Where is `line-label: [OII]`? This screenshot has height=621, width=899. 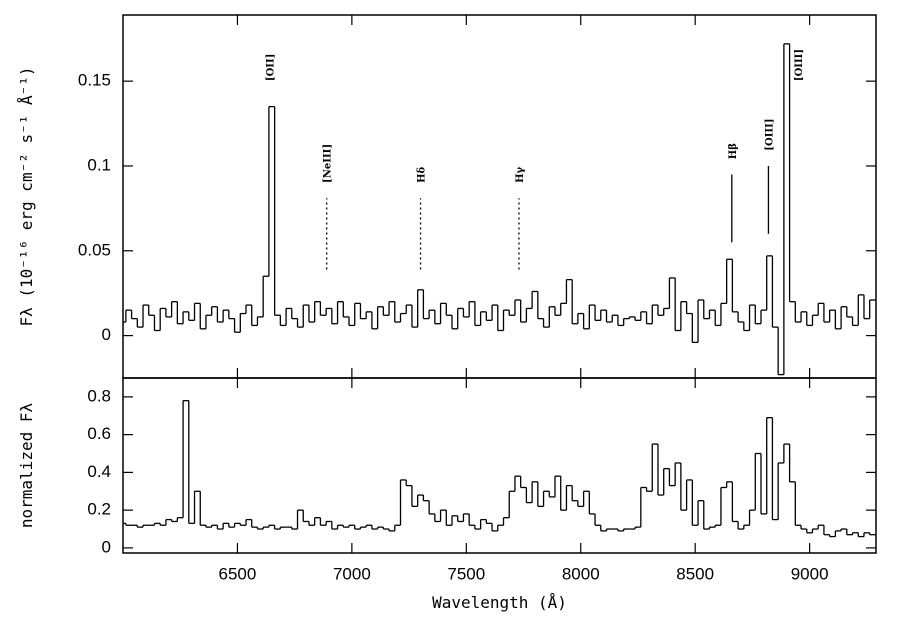 line-label: [OII] is located at coordinates (270, 68).